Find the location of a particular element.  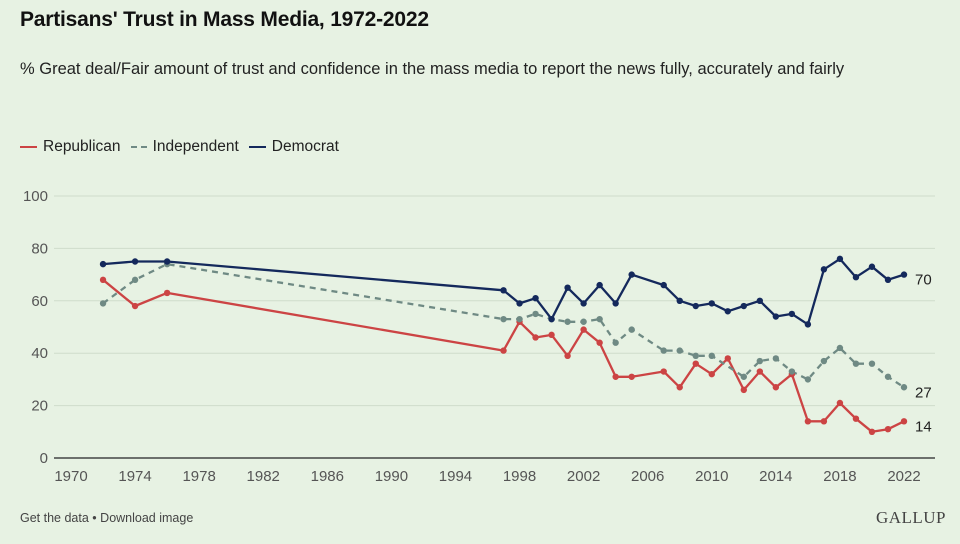

legend-label-democrat: Democrat is located at coordinates (305, 146).